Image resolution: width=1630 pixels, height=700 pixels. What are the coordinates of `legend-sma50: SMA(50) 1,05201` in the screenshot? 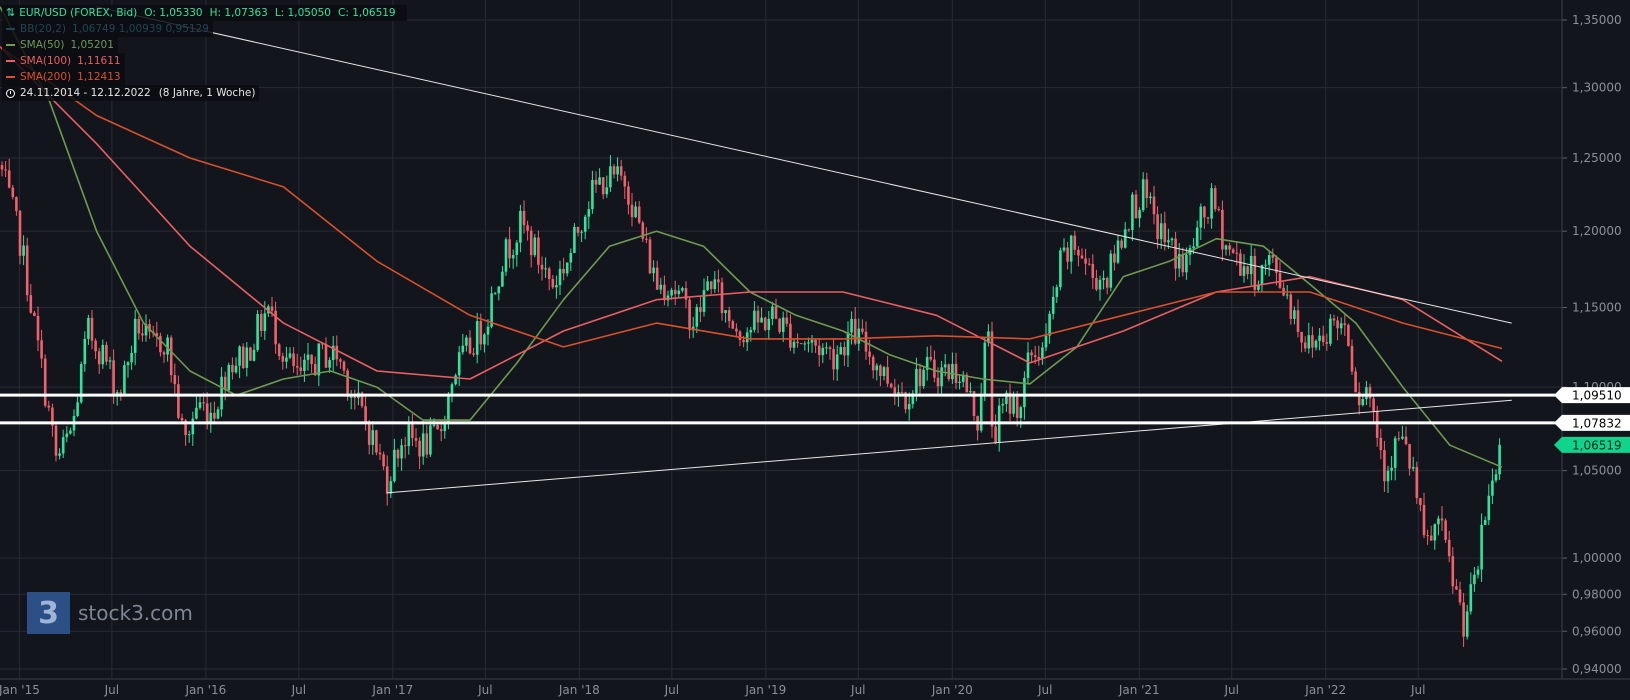 It's located at (60, 45).